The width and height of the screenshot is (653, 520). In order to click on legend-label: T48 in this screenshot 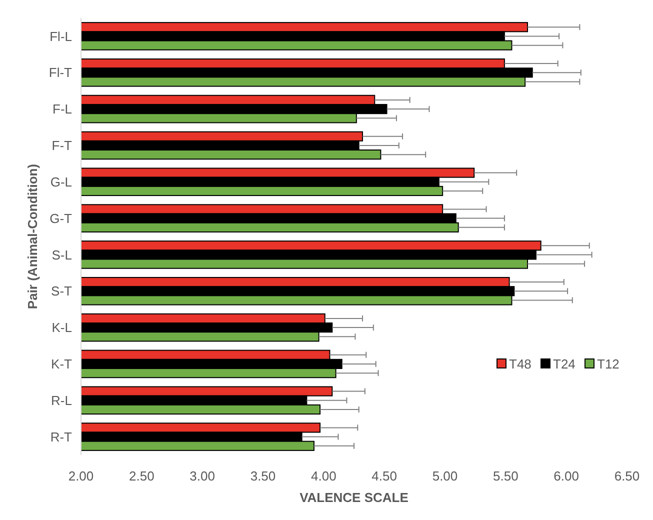, I will do `click(520, 364)`.